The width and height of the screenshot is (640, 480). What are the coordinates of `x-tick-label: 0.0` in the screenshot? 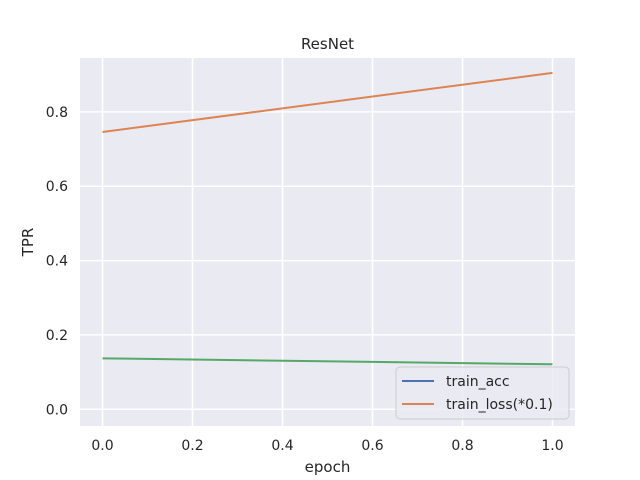 It's located at (102, 446).